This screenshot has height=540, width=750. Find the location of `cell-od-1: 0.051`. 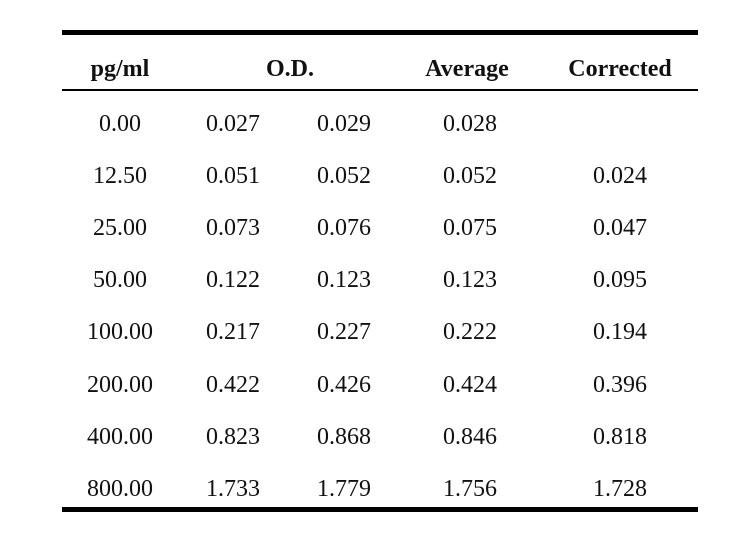

cell-od-1: 0.051 is located at coordinates (233, 176).